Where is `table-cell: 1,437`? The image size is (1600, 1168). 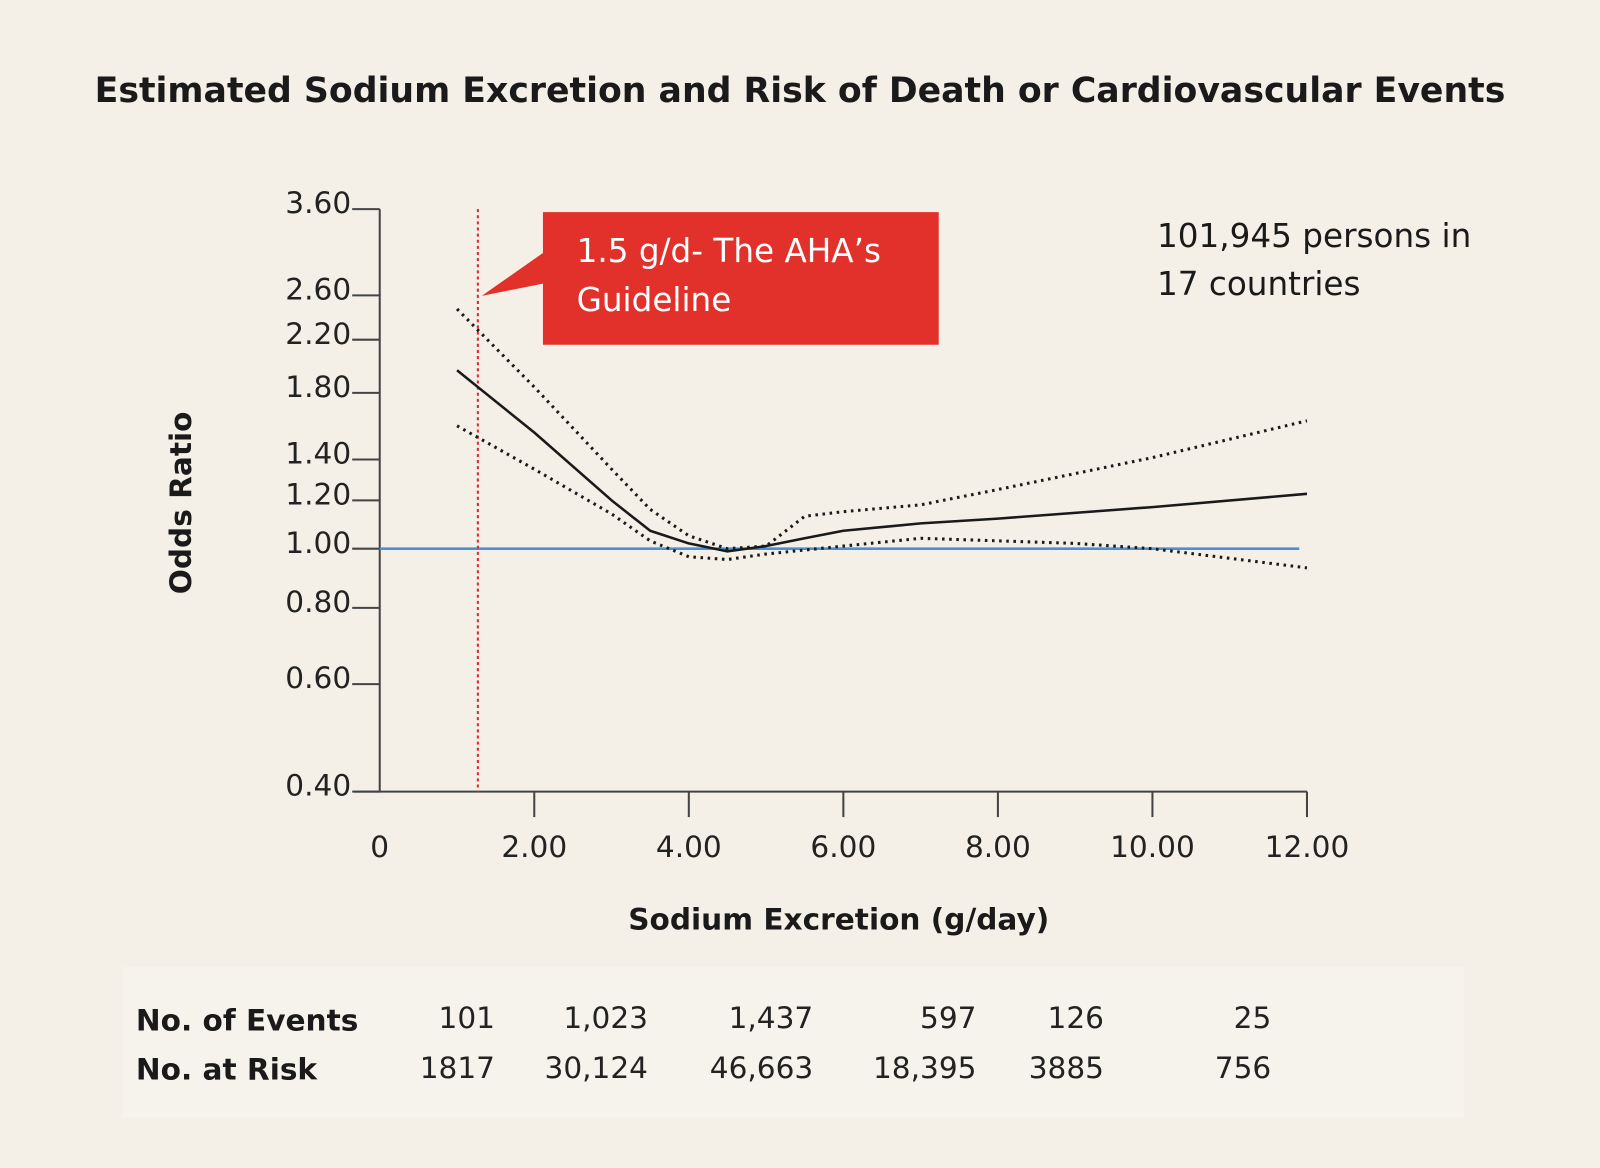
table-cell: 1,437 is located at coordinates (771, 1018).